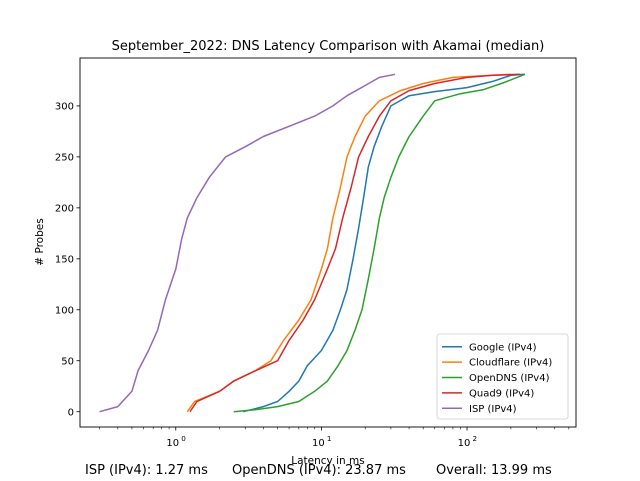 Image resolution: width=640 pixels, height=481 pixels. What do you see at coordinates (494, 470) in the screenshot?
I see `footer-overall-median: Overall: 13.99 ms` at bounding box center [494, 470].